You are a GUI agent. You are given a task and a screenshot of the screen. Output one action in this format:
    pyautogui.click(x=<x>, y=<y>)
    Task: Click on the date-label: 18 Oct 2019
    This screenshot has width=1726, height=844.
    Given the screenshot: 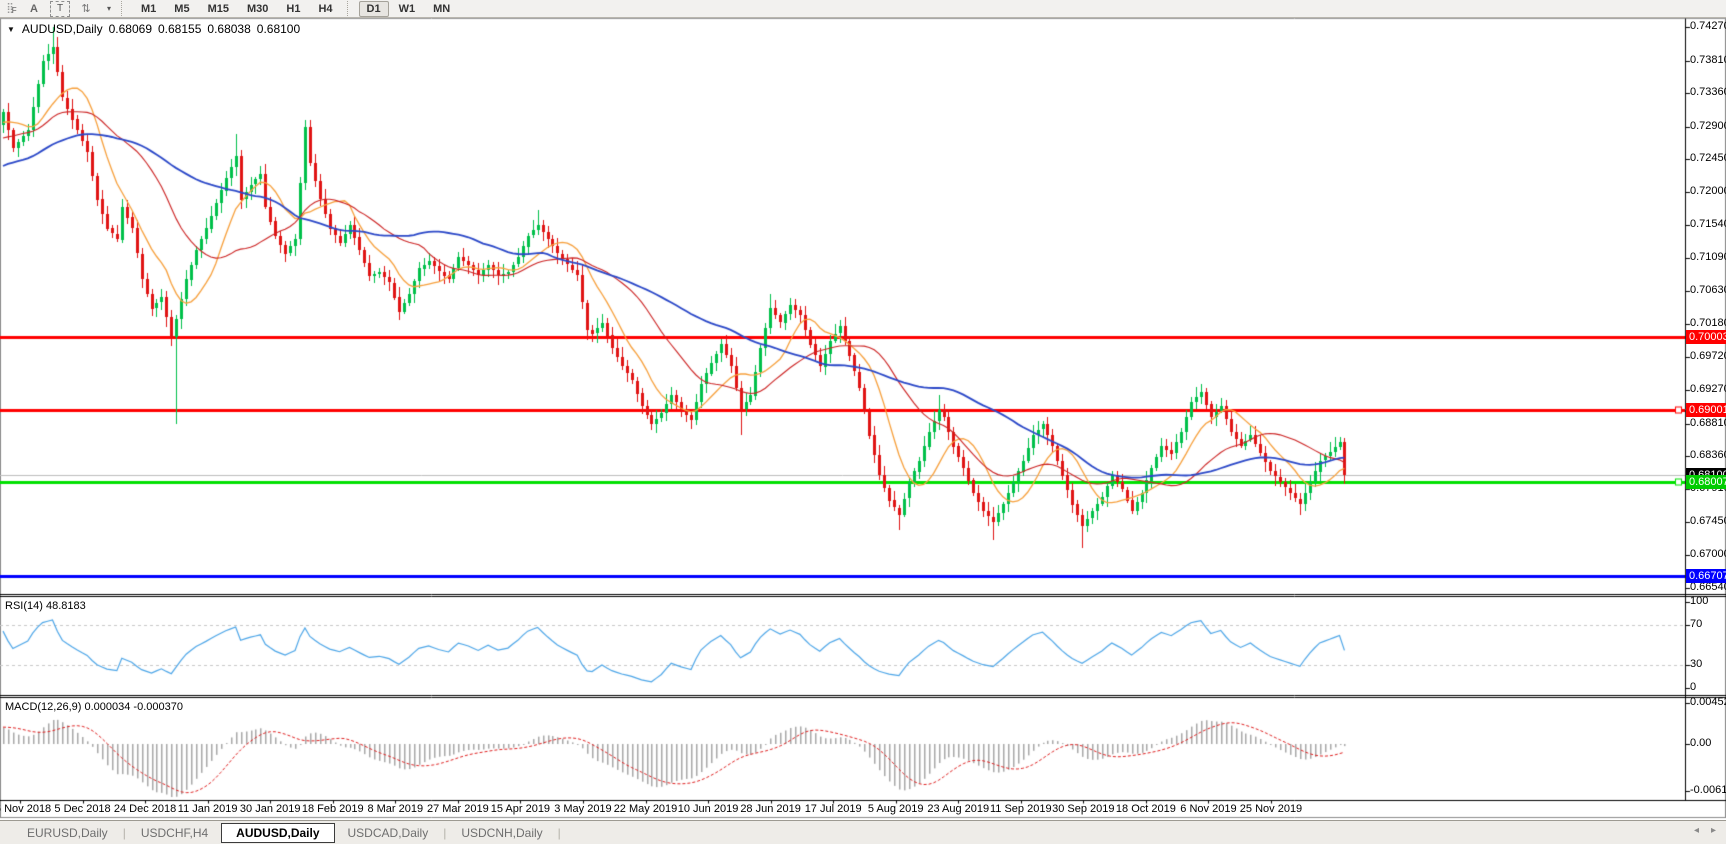 What is the action you would take?
    pyautogui.click(x=1145, y=809)
    